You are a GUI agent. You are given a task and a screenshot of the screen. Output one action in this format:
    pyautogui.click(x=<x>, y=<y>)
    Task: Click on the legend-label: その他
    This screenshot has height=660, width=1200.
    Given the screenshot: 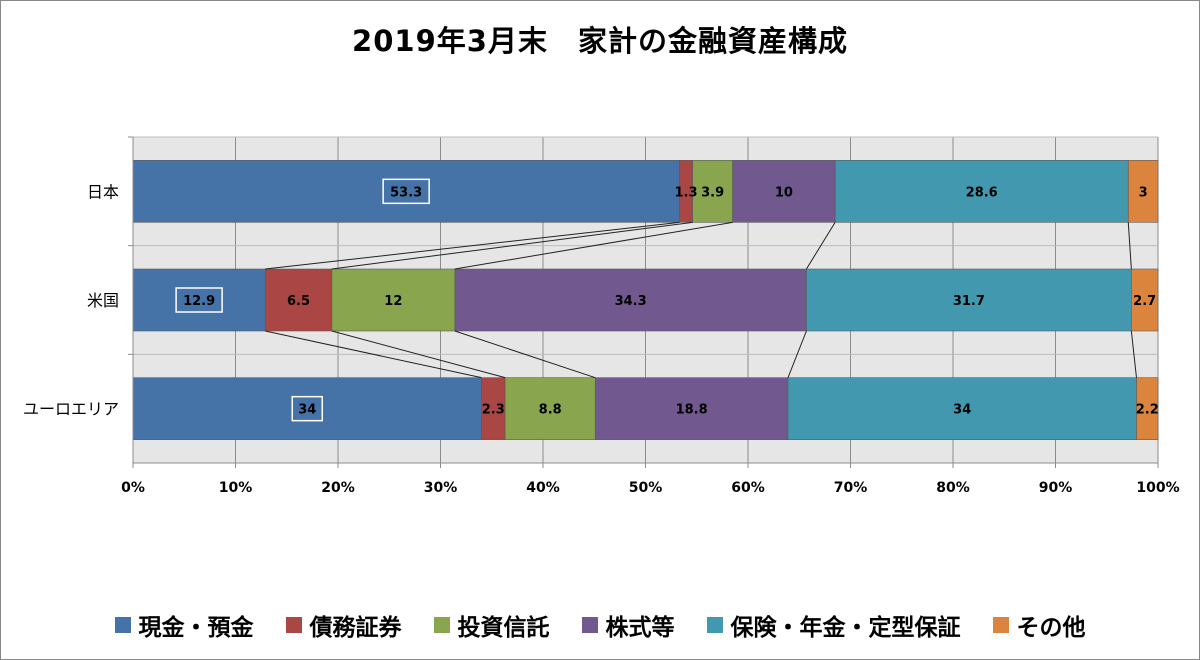 What is the action you would take?
    pyautogui.click(x=1051, y=628)
    